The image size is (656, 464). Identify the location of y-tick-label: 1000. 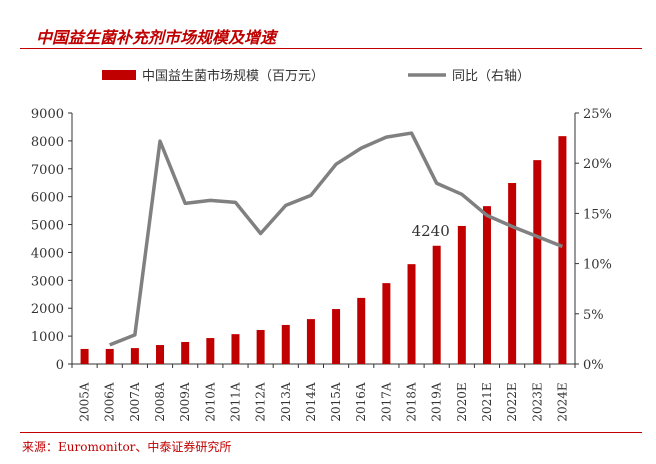
(47, 337).